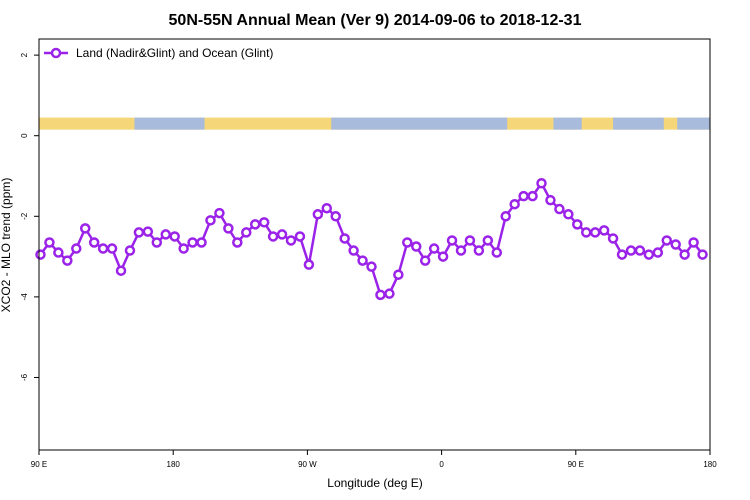 Image resolution: width=750 pixels, height=500 pixels. Describe the element at coordinates (374, 483) in the screenshot. I see `x-axis-label: Longitude (deg E)` at that location.